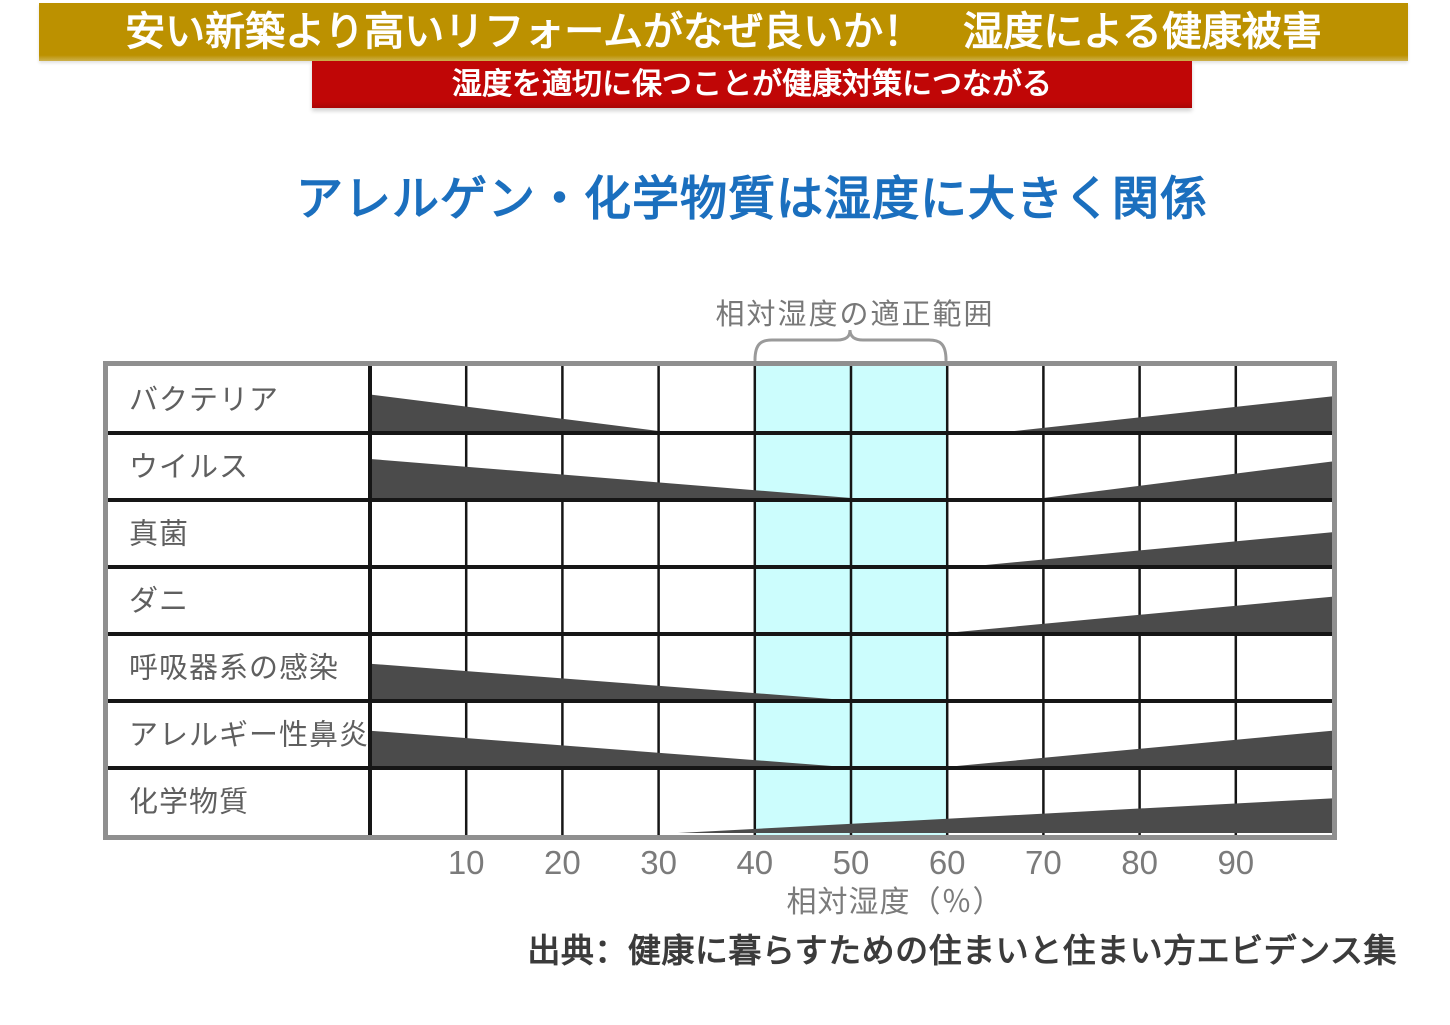 The height and width of the screenshot is (1025, 1450). Describe the element at coordinates (249, 735) in the screenshot. I see `row-label: アレルギー性鼻炎` at that location.